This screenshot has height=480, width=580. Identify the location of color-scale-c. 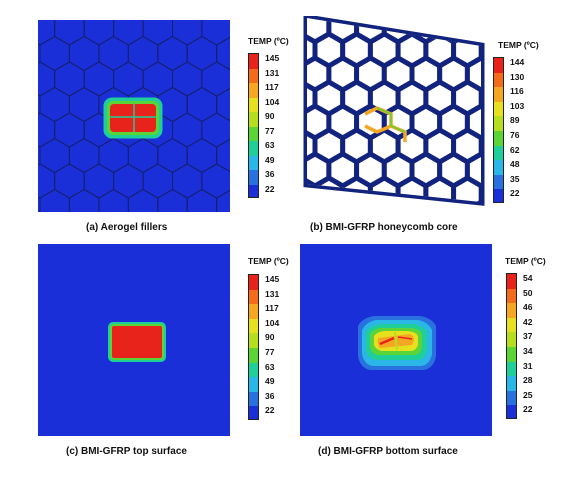
(253, 347).